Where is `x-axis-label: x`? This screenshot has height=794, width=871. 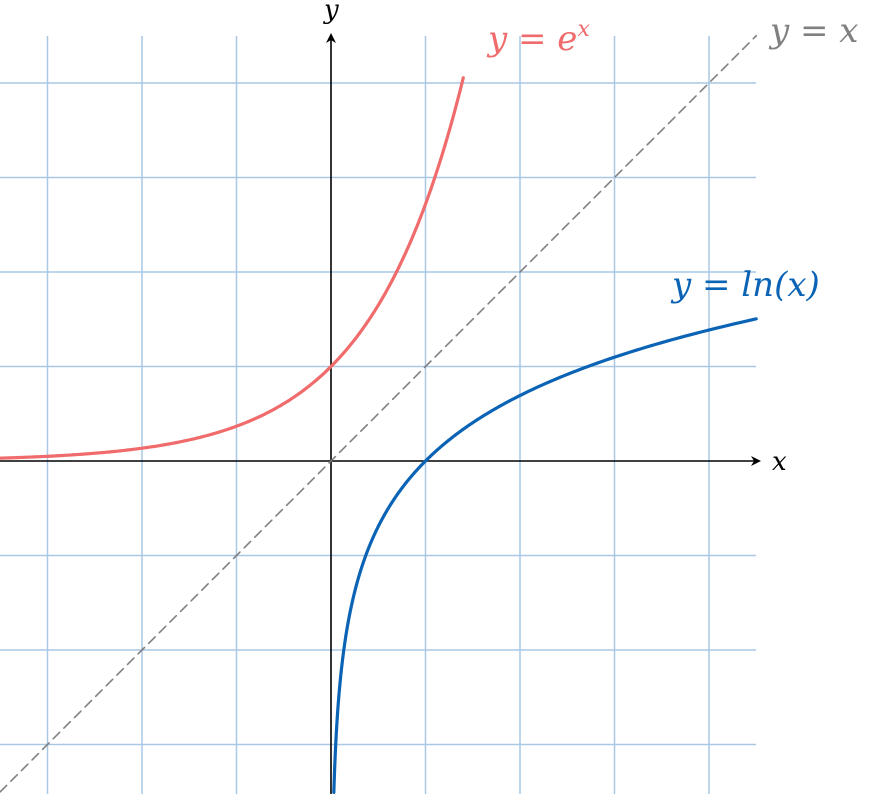 x-axis-label: x is located at coordinates (779, 462).